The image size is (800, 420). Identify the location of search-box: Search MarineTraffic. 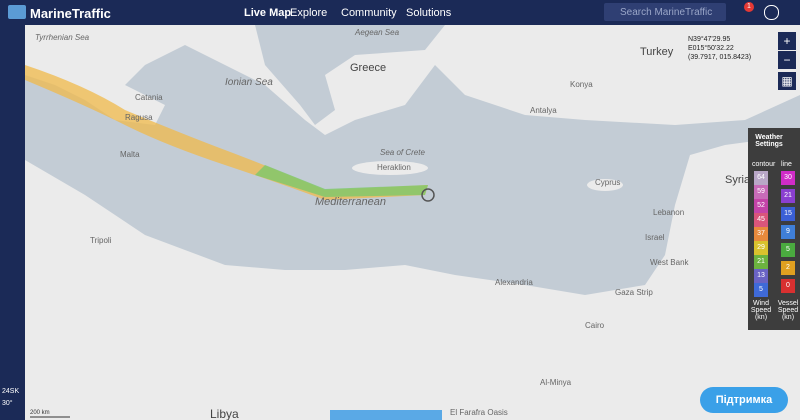
(665, 12).